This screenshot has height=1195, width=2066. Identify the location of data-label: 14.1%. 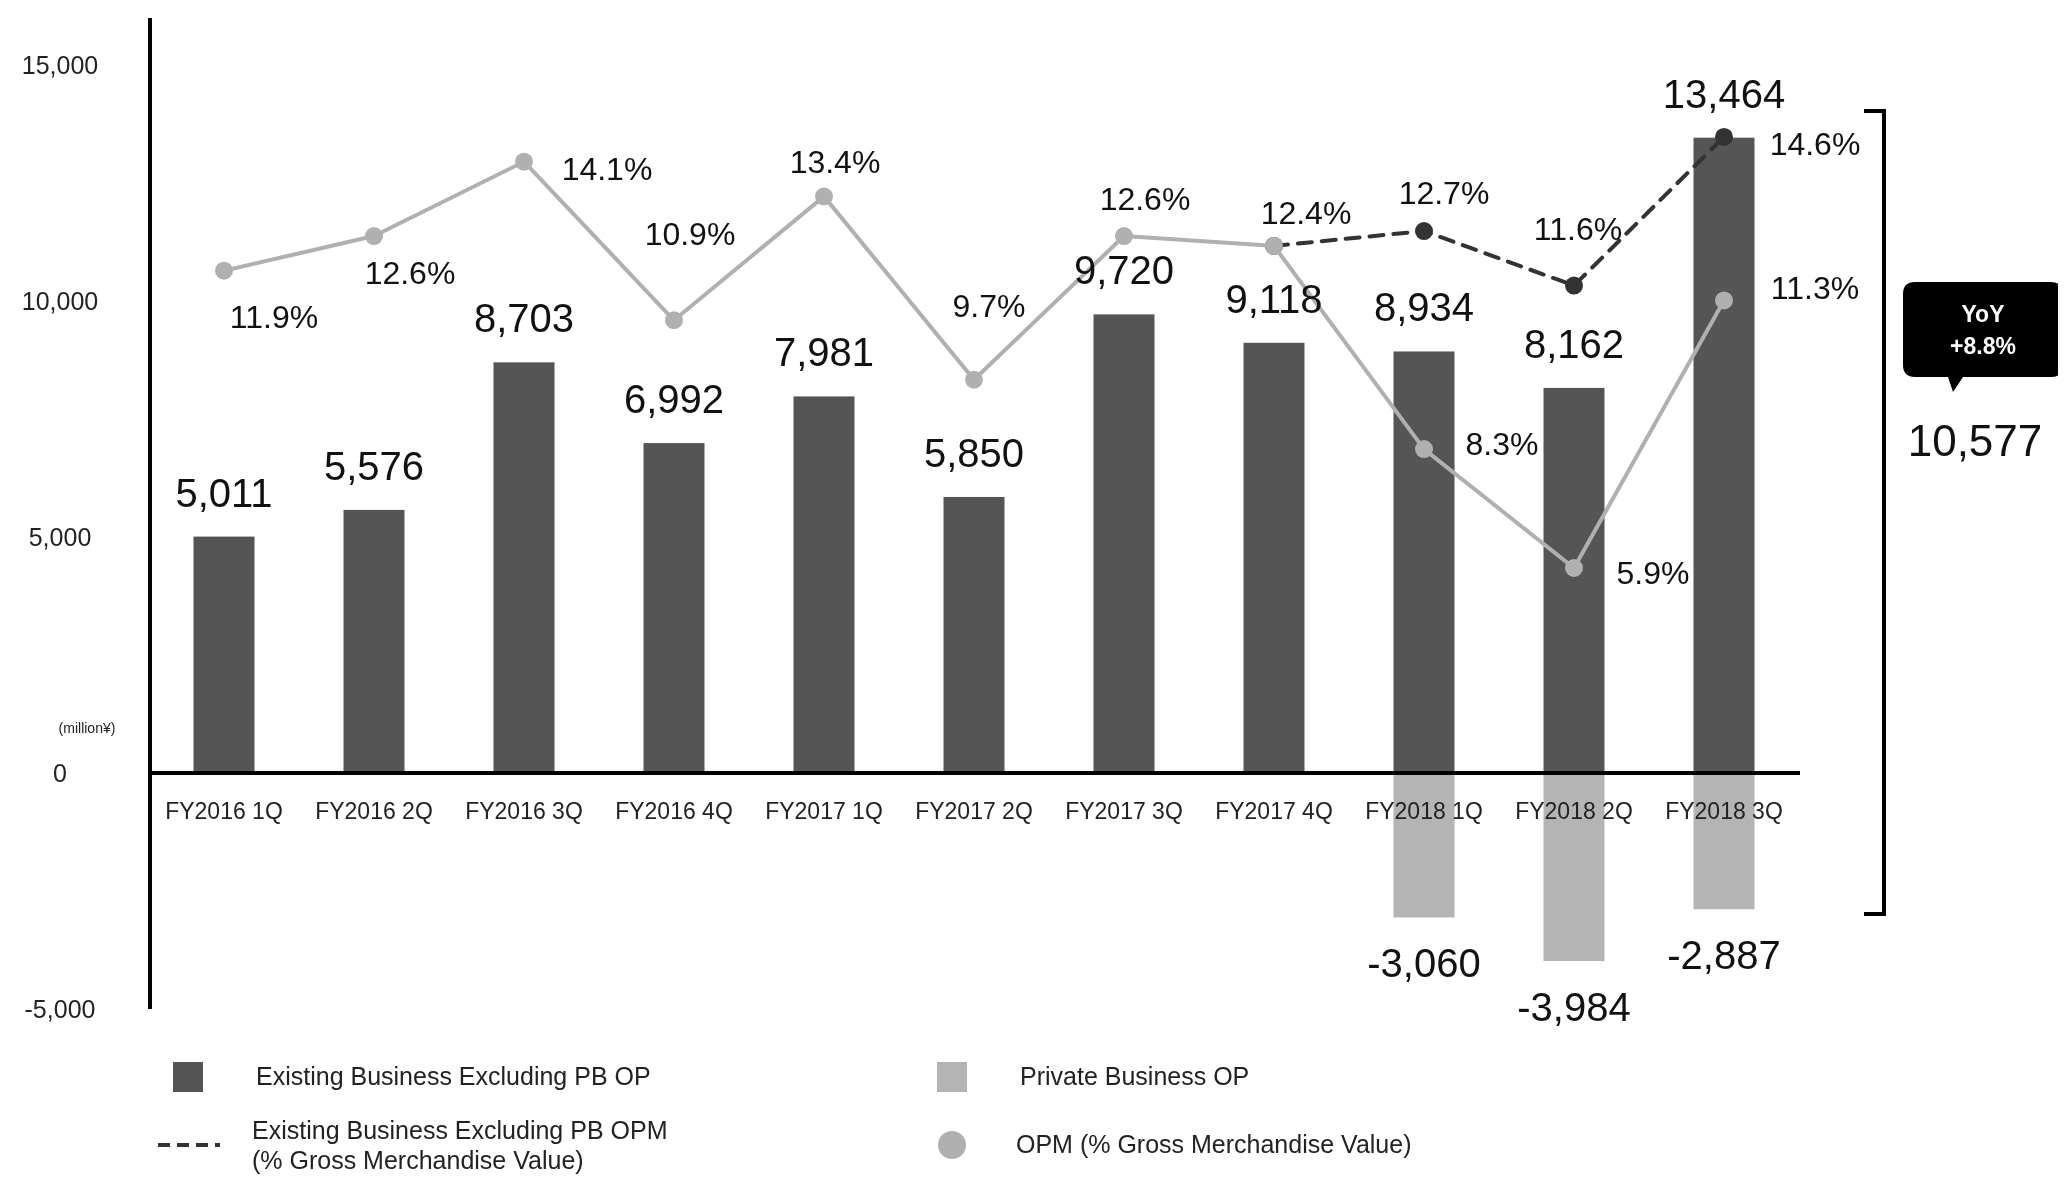
(607, 168).